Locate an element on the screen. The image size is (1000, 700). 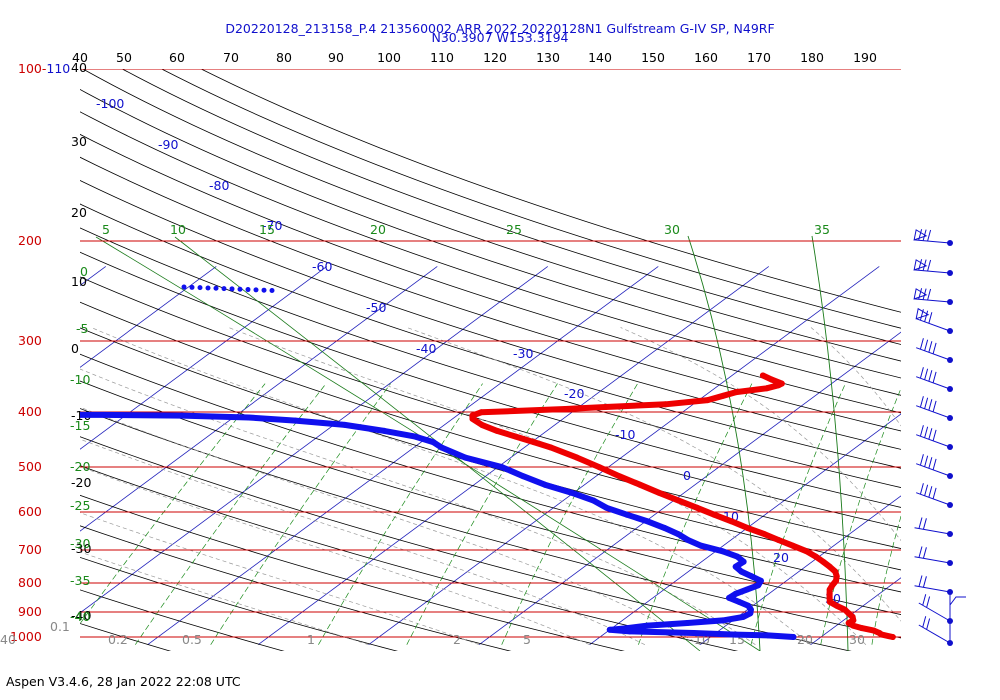
moist-adiabat-line is located at coordinates (760, 434).